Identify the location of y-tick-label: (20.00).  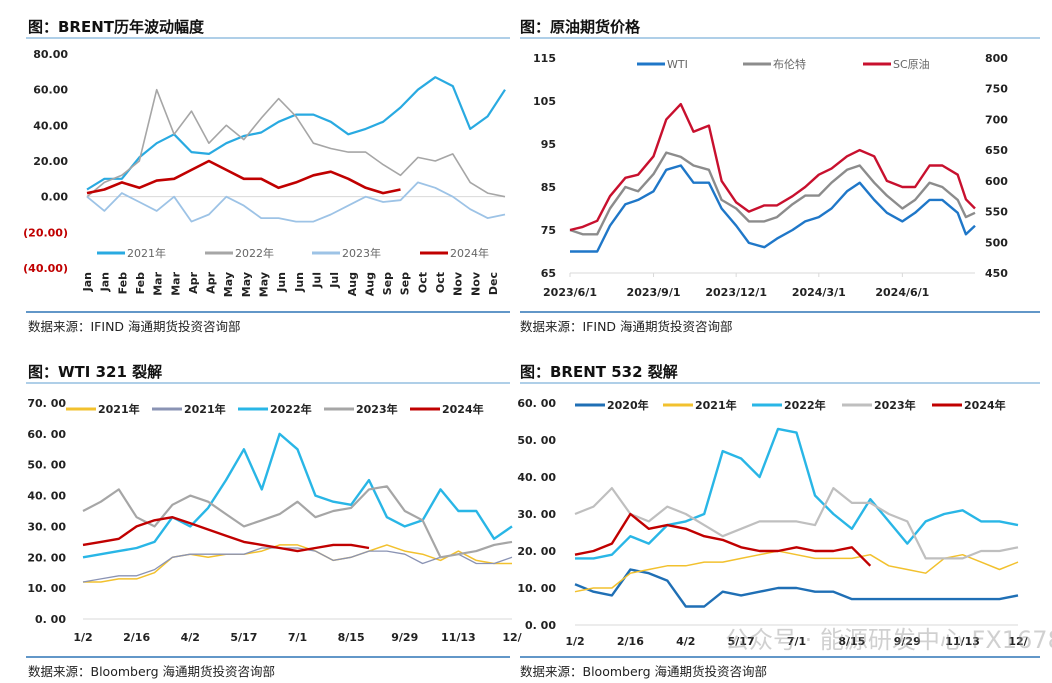
(45, 232).